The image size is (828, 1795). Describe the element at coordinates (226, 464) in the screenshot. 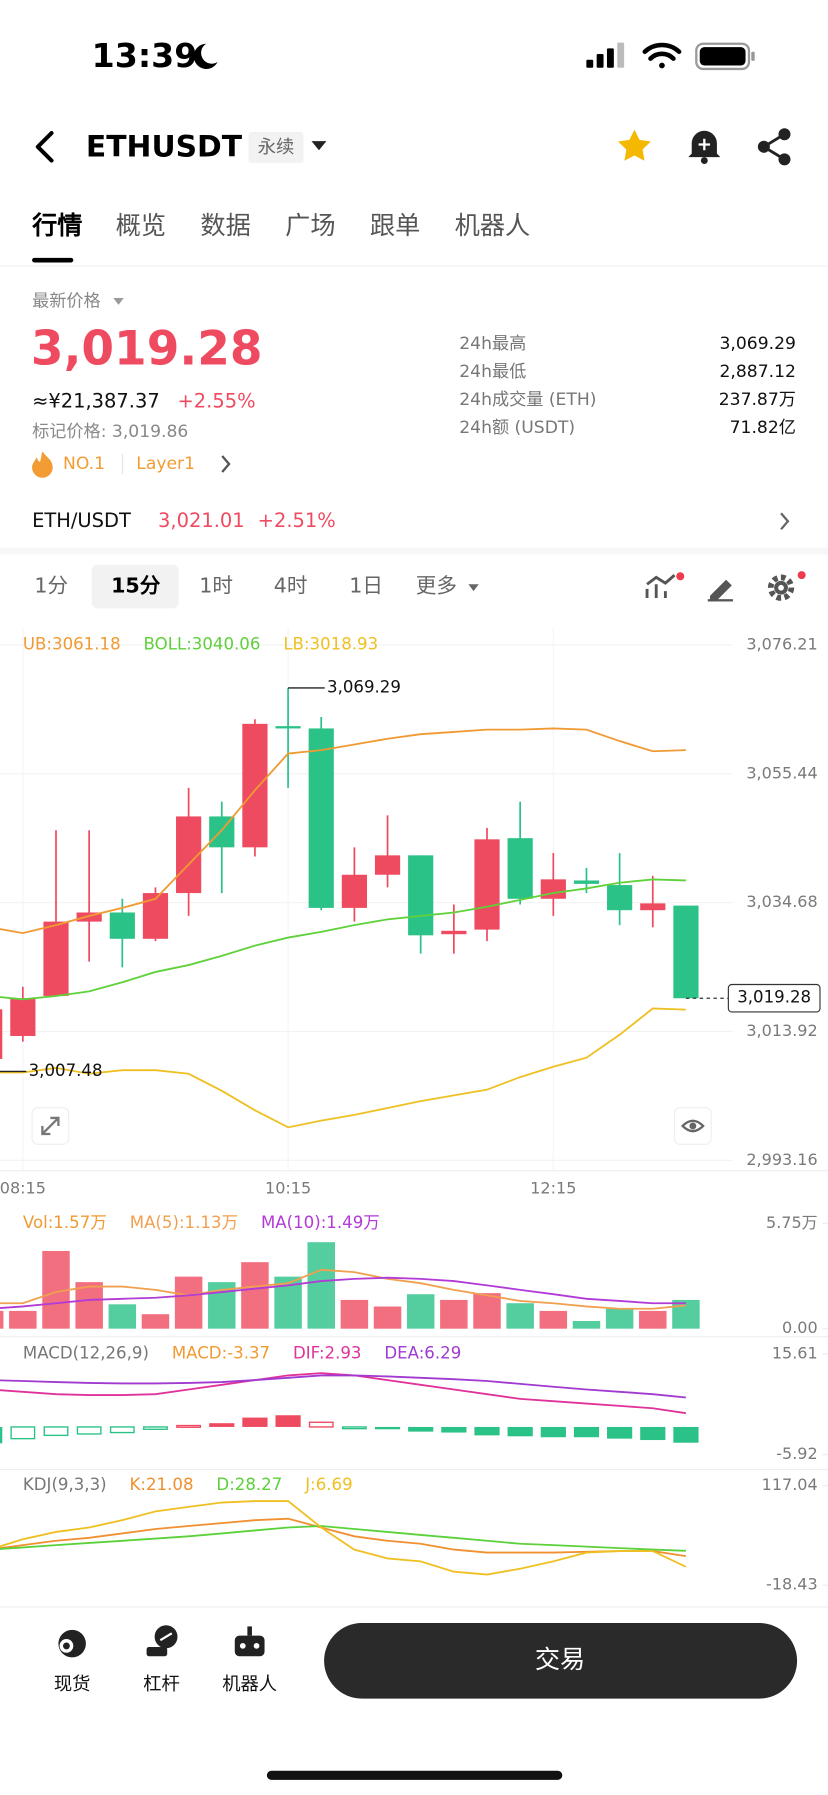

I see `sector-arrow` at that location.